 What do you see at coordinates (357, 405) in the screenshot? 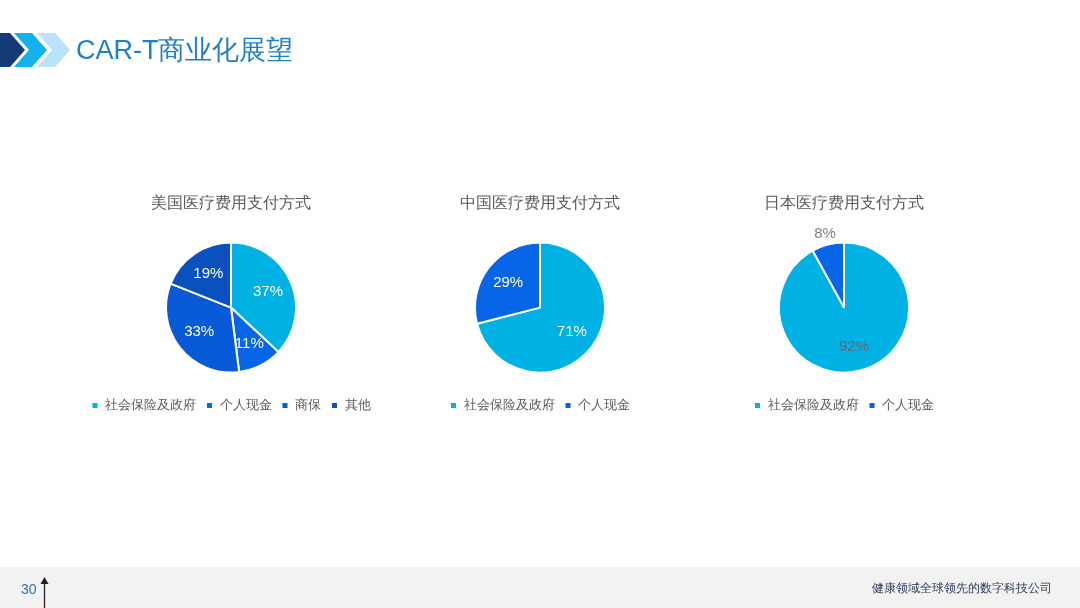
I see `legend-label: 其他` at bounding box center [357, 405].